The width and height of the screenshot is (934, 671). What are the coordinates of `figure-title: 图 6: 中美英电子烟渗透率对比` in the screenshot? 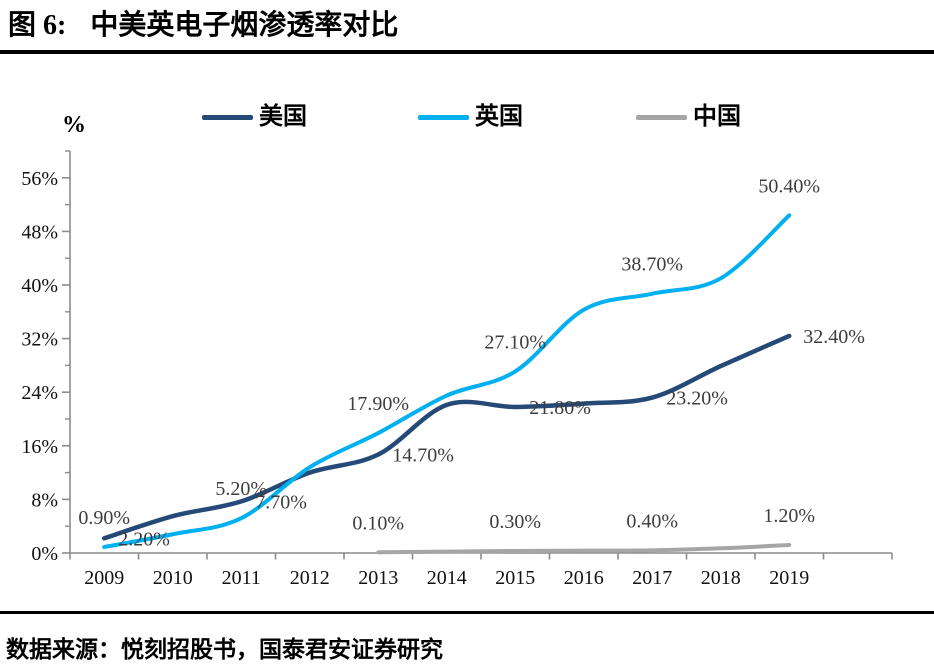 It's located at (203, 26).